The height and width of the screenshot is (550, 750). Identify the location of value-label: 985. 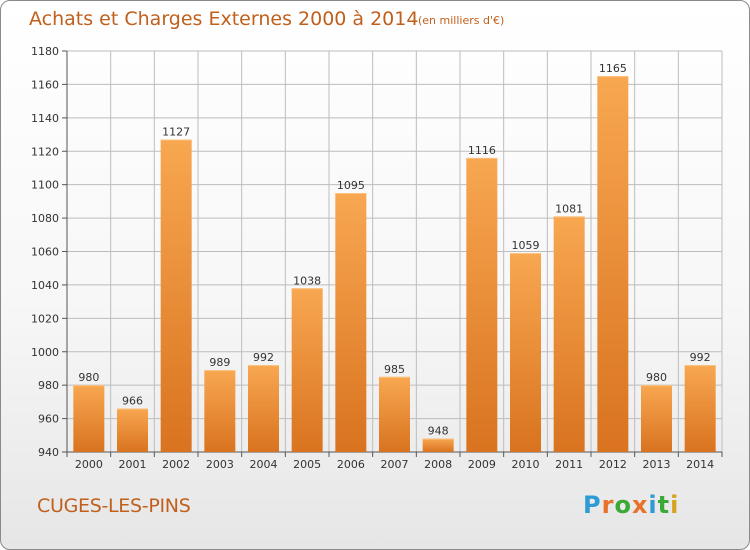
(394, 369).